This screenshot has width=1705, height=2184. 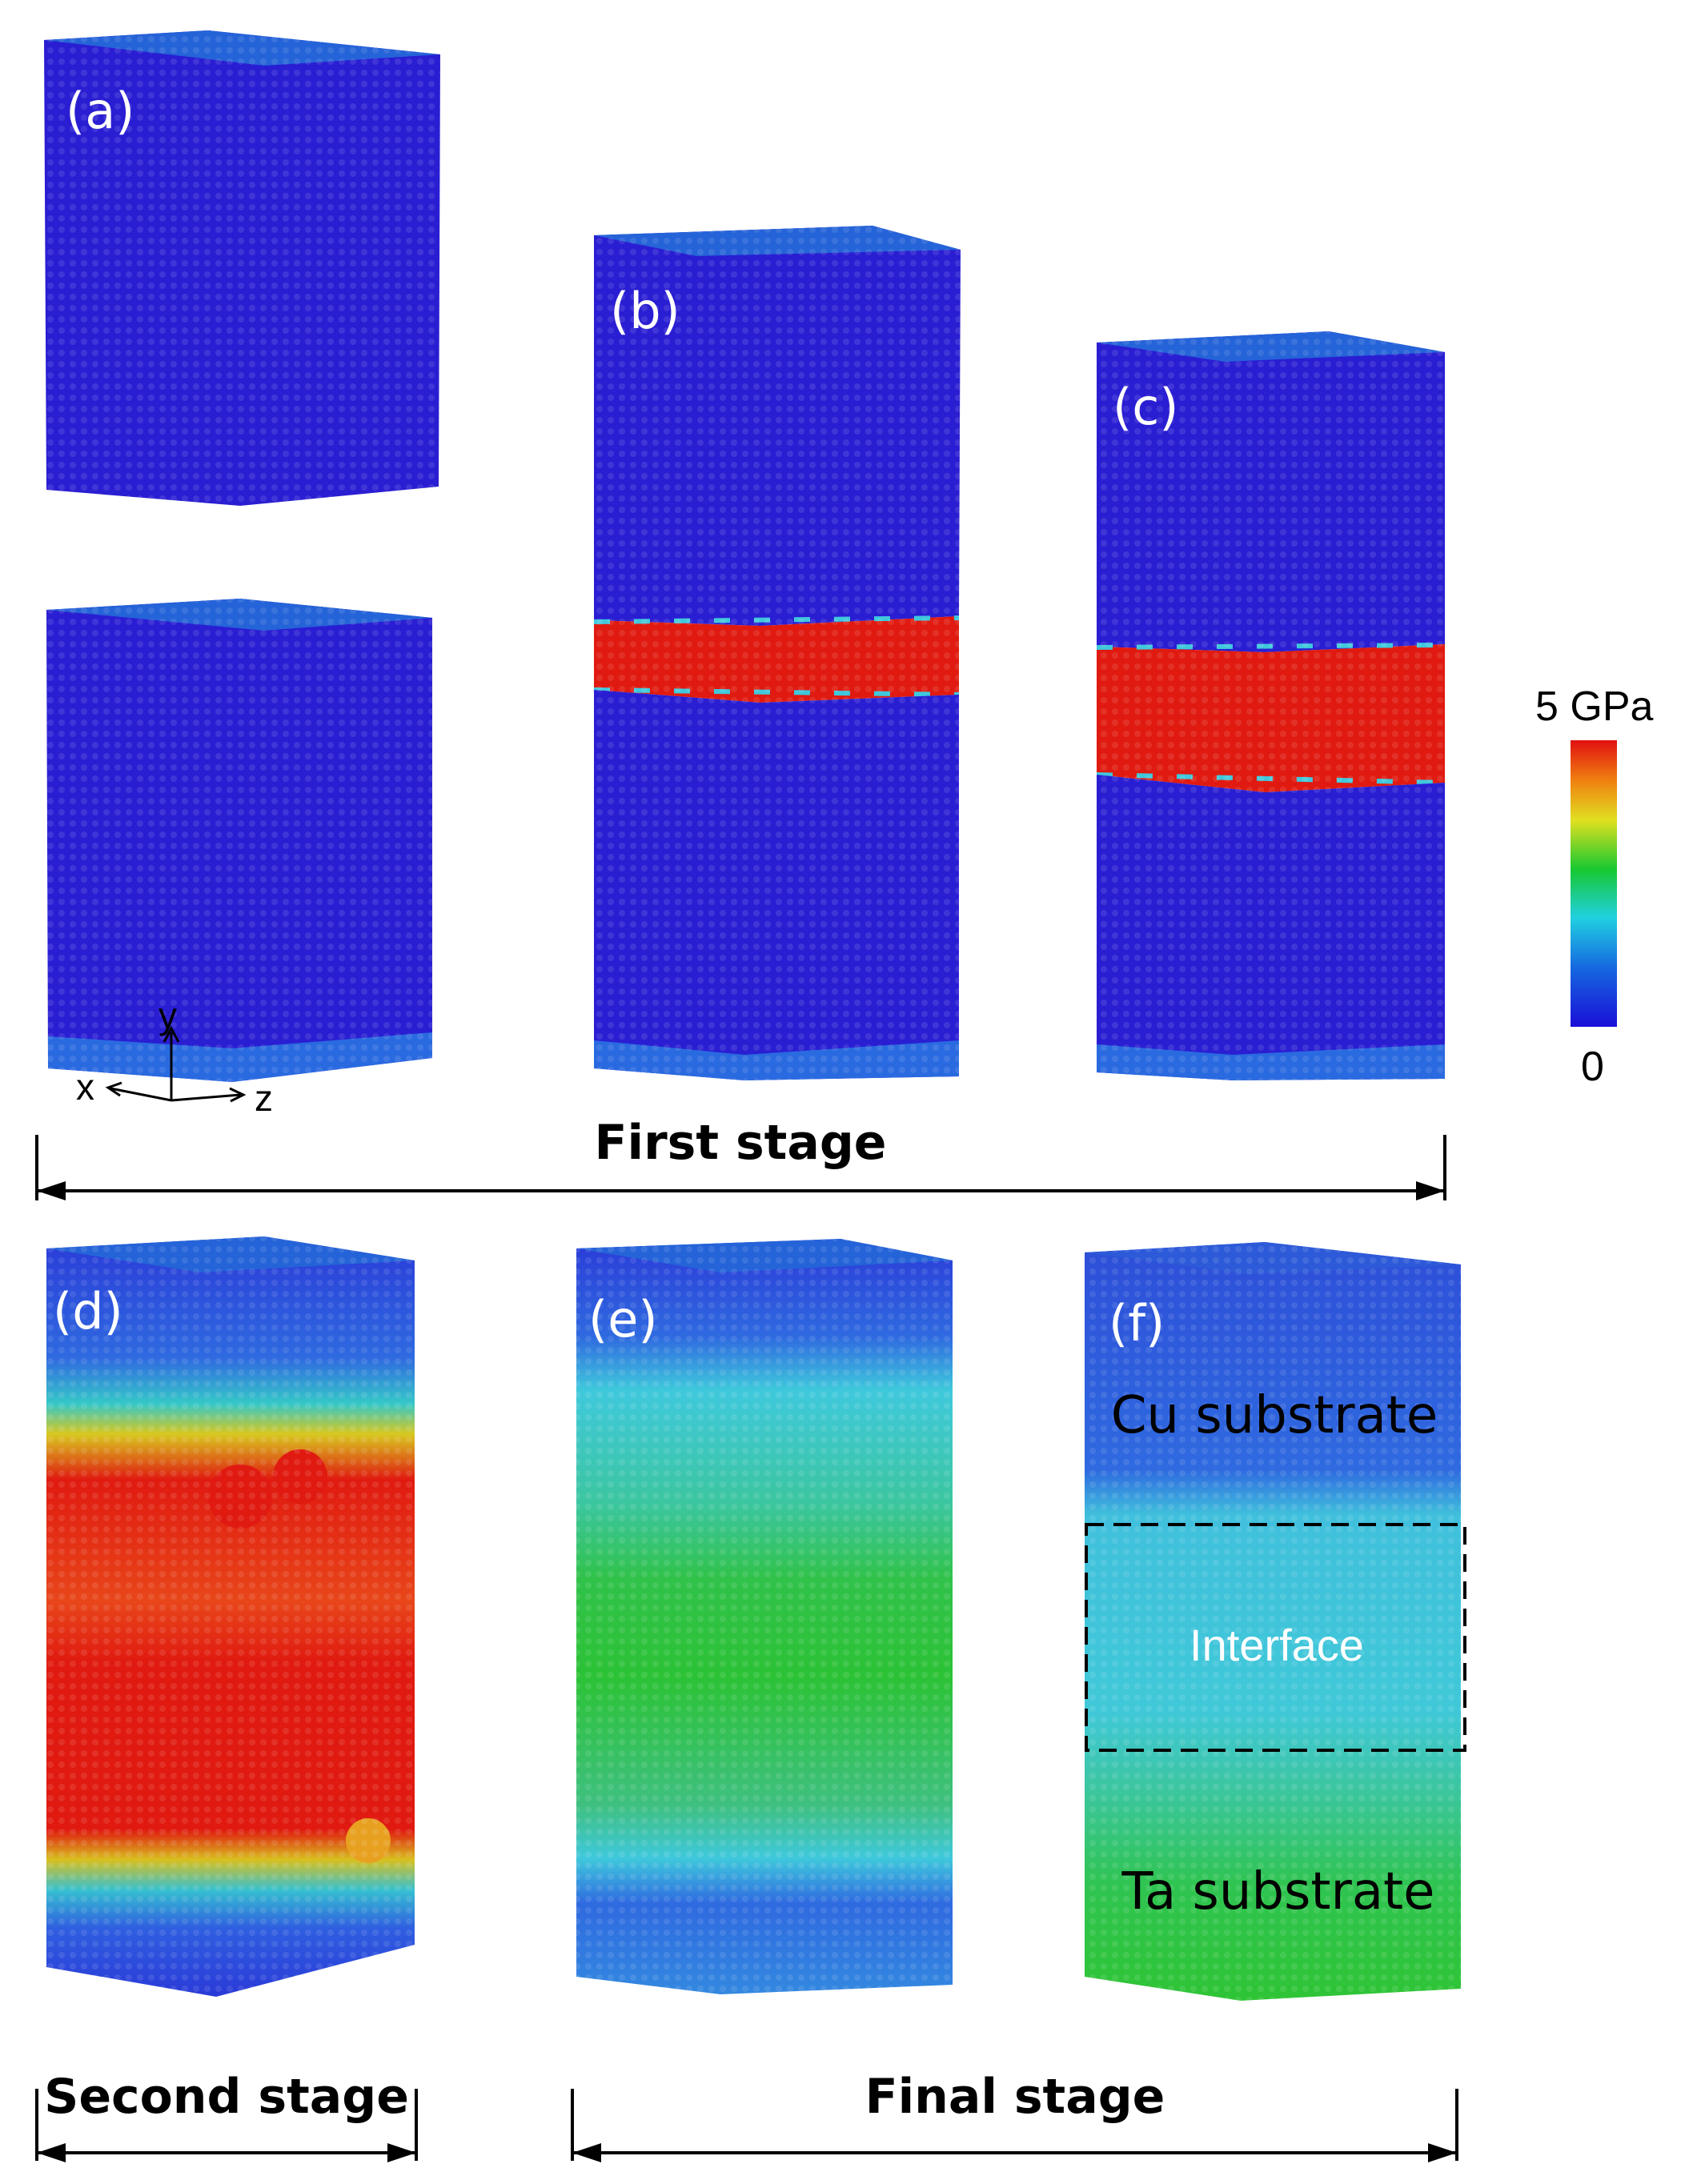 I want to click on panel-f: (f) Cu substrate Interface Ta substrate, so click(x=1275, y=1621).